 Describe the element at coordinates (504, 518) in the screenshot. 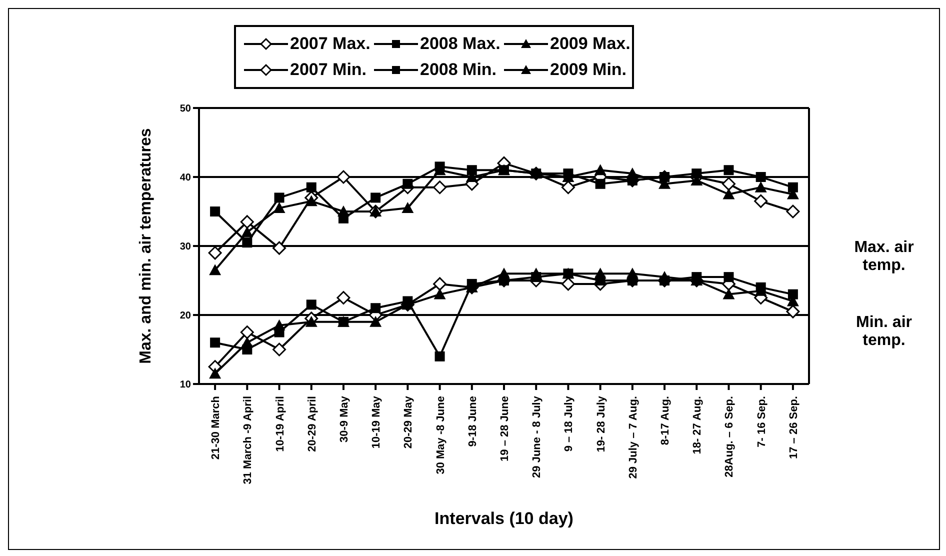

I see `x-axis-title: Intervals (10 day)` at that location.